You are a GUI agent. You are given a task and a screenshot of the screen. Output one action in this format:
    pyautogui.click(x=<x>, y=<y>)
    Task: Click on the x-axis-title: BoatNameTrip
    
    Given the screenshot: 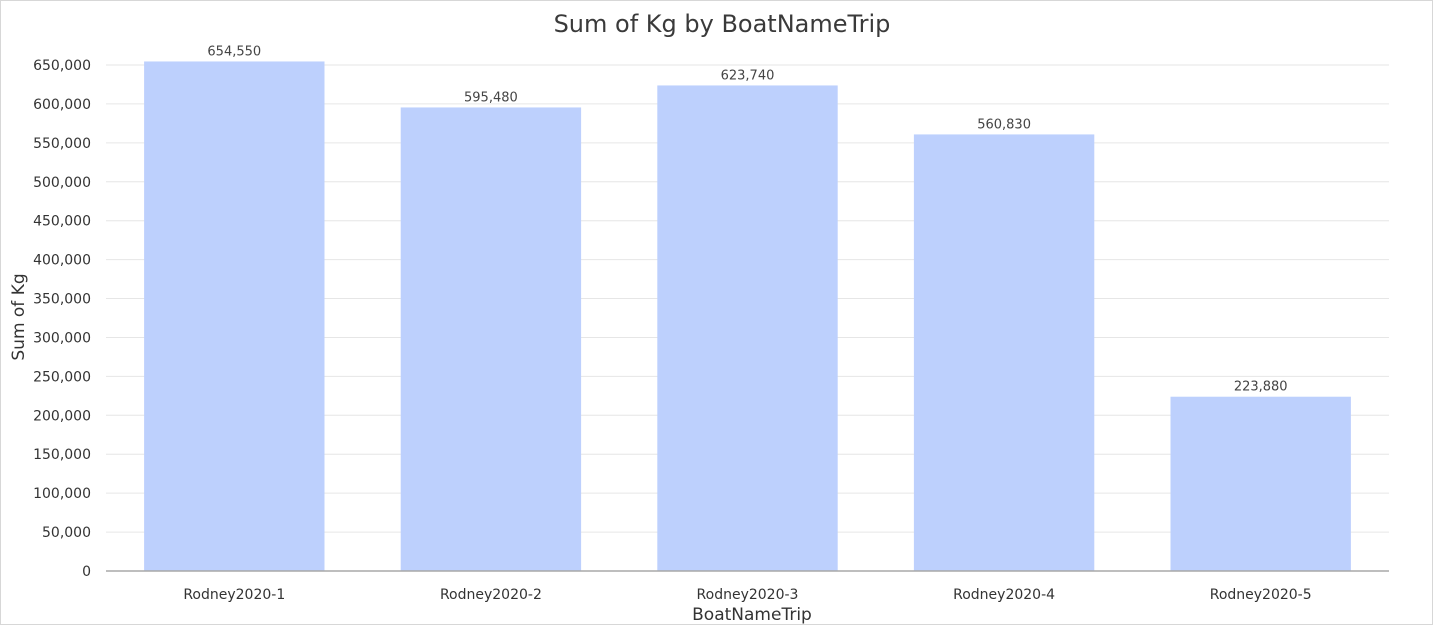 What is the action you would take?
    pyautogui.click(x=752, y=615)
    